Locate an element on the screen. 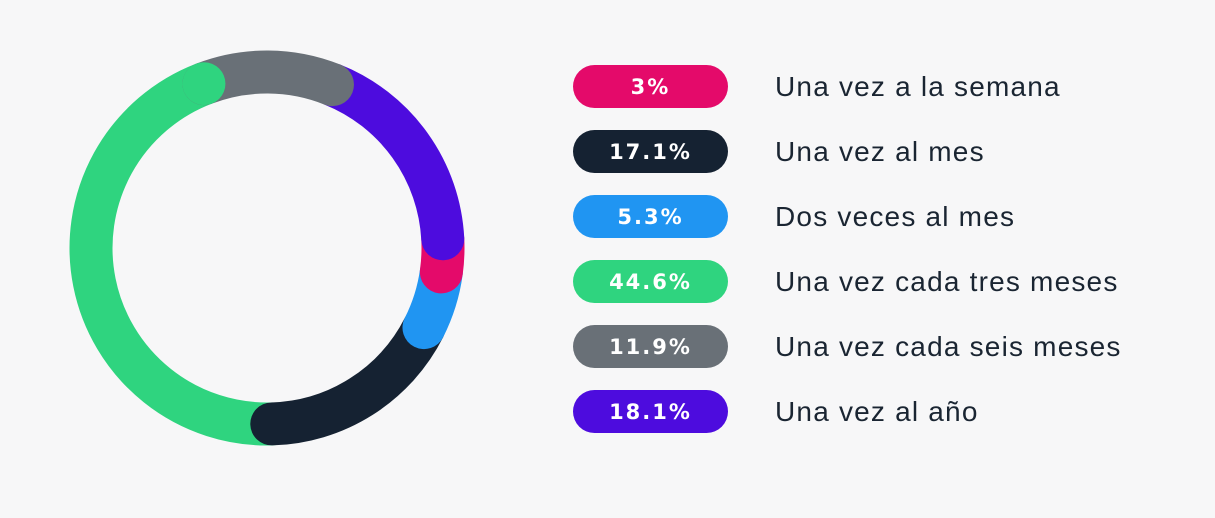 The image size is (1215, 518). legend-item: 5.3% Dos veces al mes is located at coordinates (847, 216).